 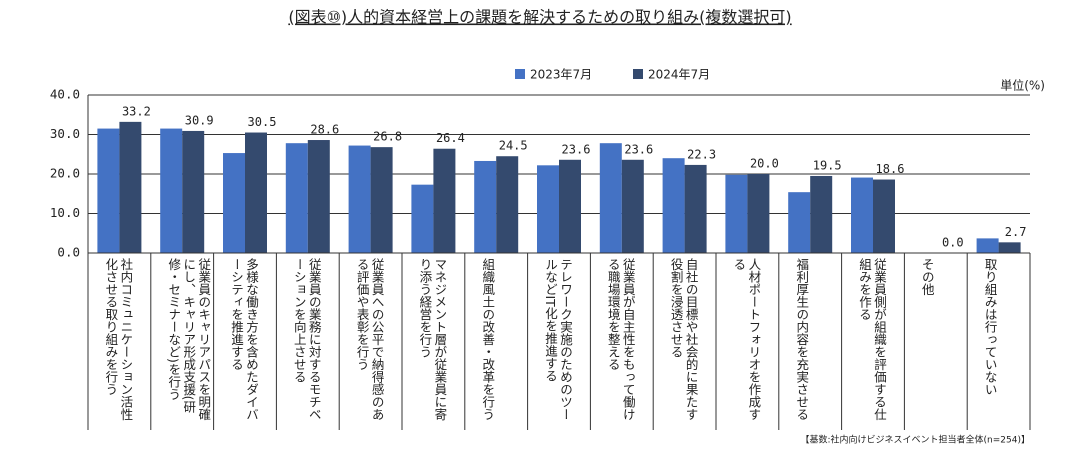 I want to click on x-tick-label: 社内コミュニケーション活性化させる取り組みを行う, so click(x=118, y=339).